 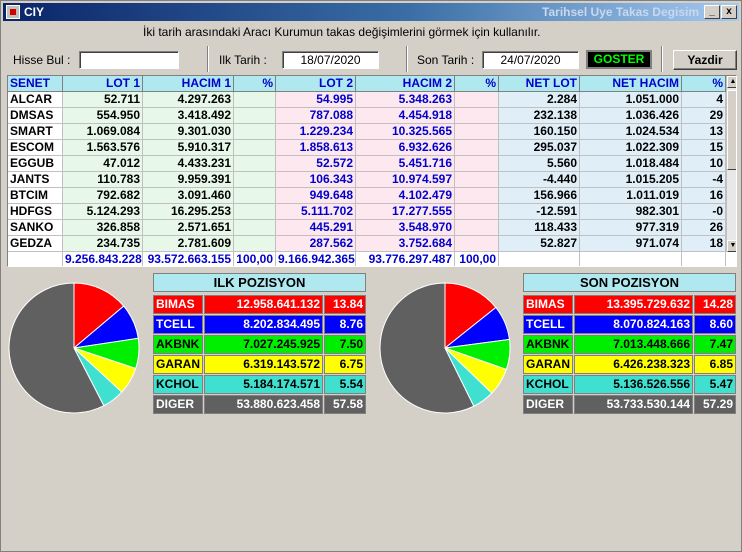 What do you see at coordinates (188, 84) in the screenshot?
I see `col-header-hacim1: HACIM 1` at bounding box center [188, 84].